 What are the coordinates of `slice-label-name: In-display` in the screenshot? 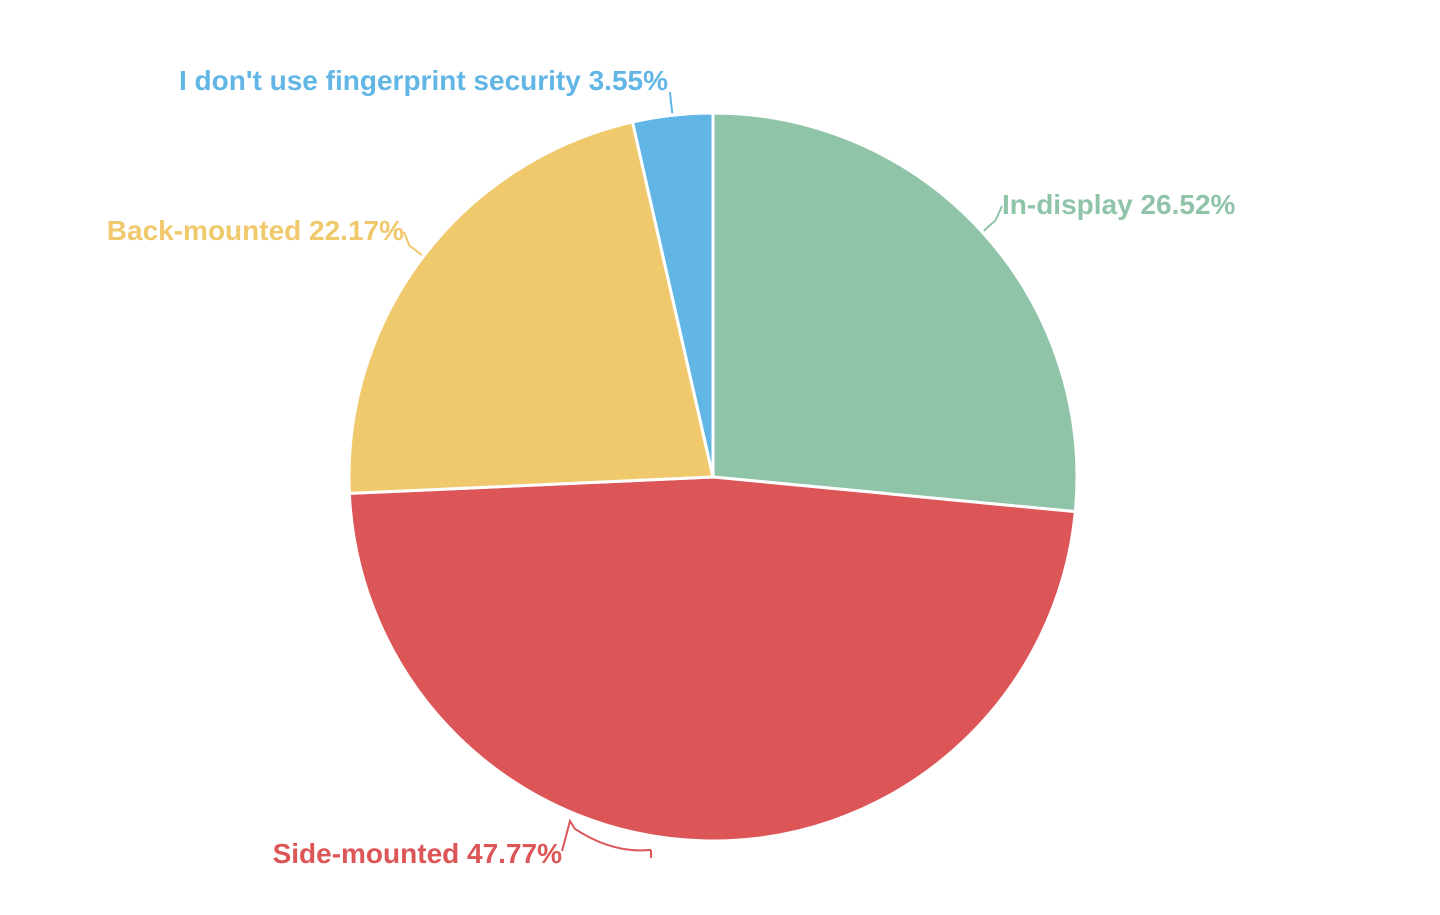 It's located at (1067, 204).